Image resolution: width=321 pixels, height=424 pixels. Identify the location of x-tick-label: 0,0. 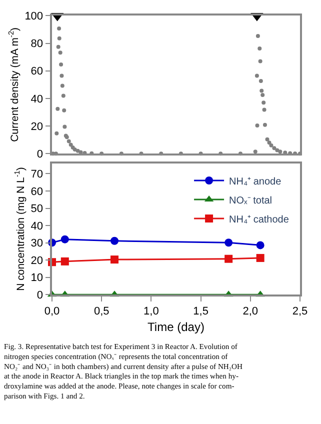
(52, 312).